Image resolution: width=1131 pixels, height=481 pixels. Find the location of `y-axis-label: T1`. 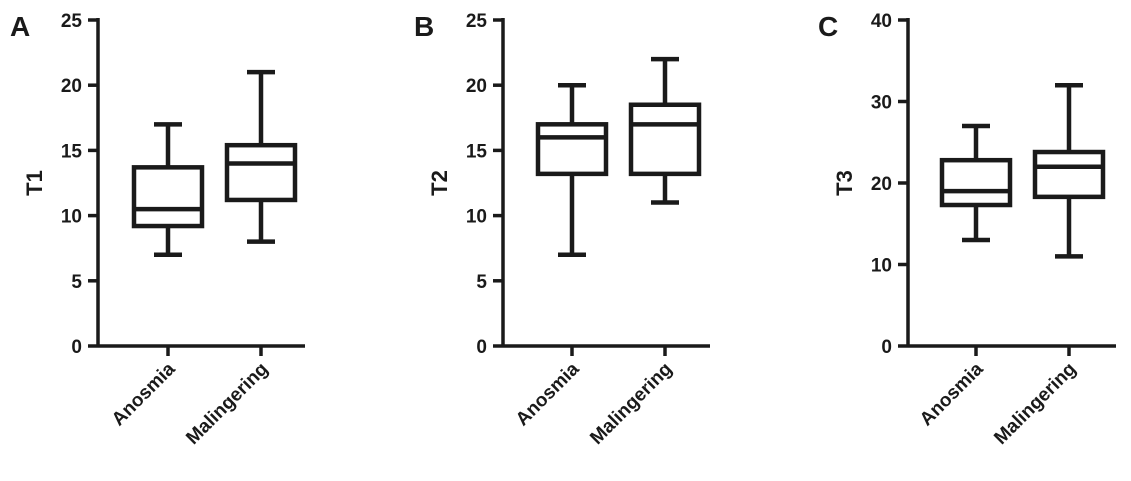

y-axis-label: T1 is located at coordinates (34, 183).